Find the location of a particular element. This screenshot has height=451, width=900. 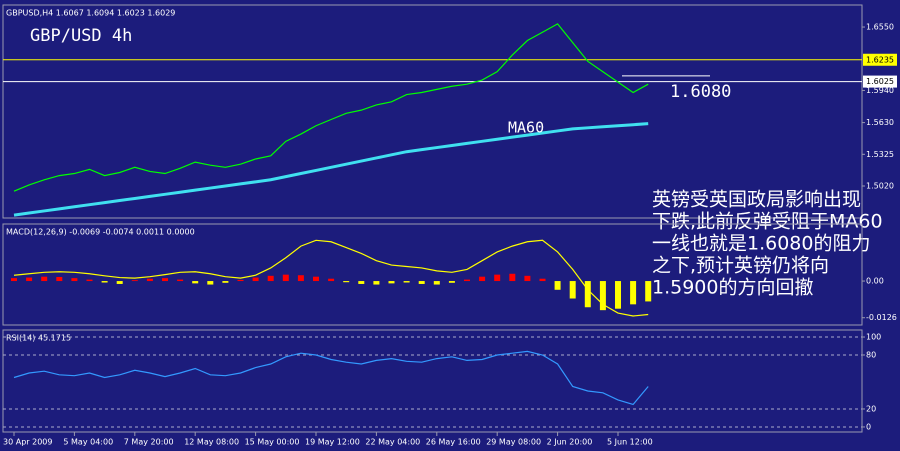

y-tick-label: 80 is located at coordinates (871, 355).